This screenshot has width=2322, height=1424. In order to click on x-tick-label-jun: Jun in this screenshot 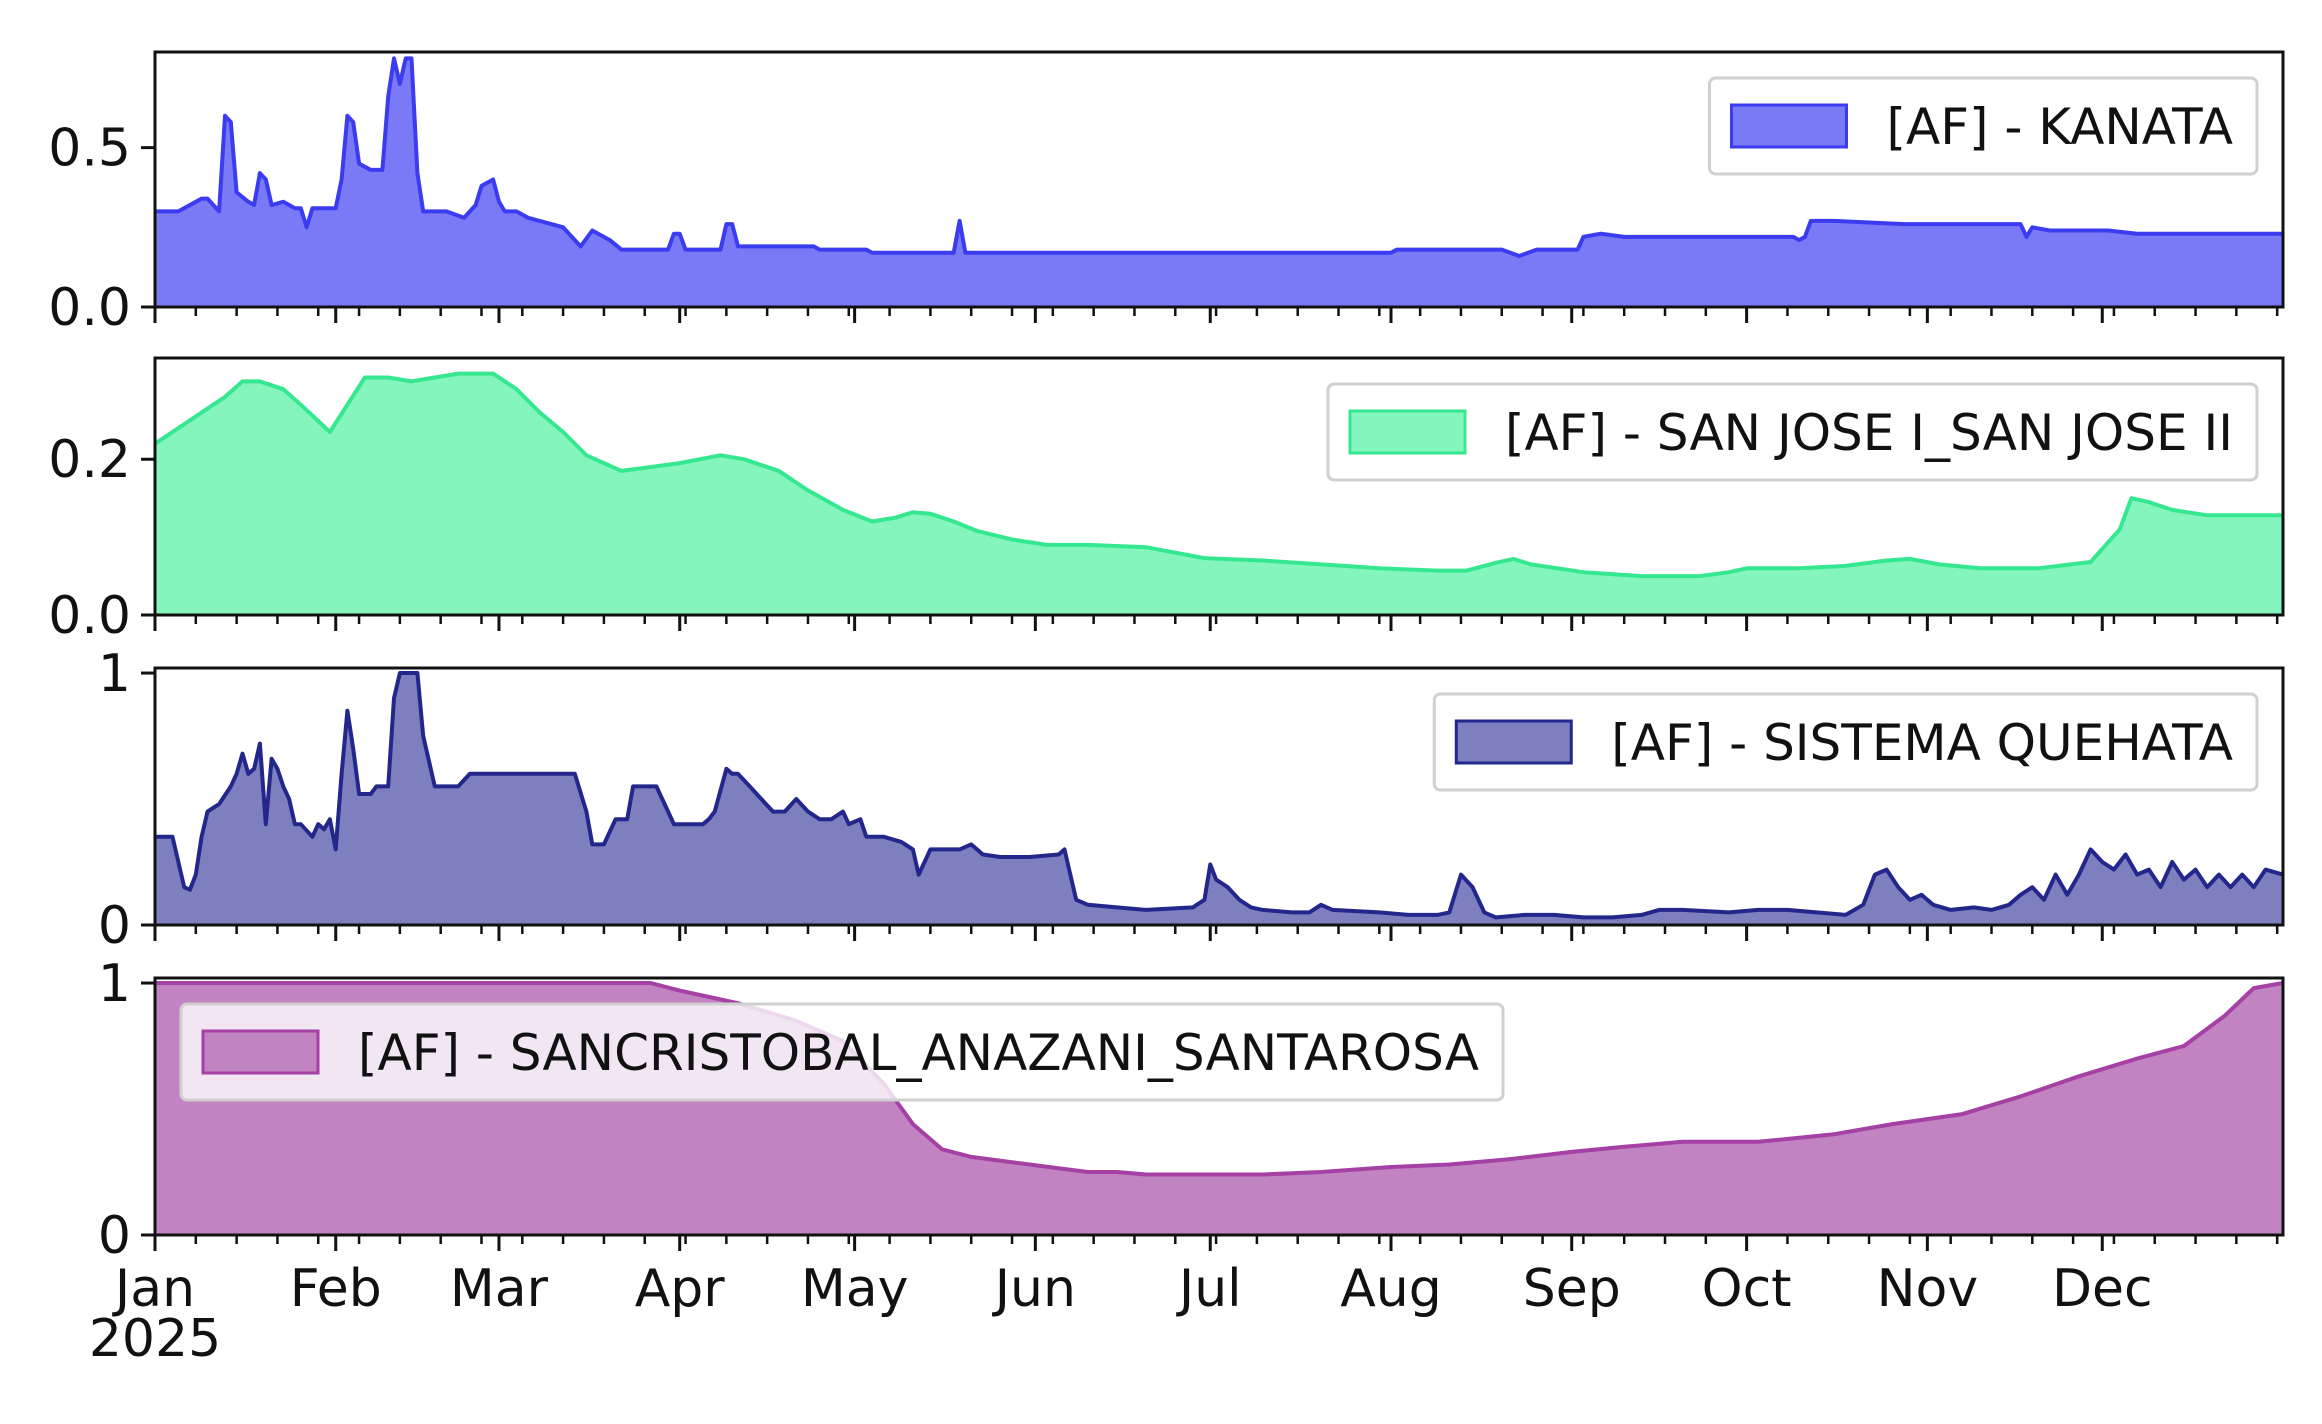, I will do `click(1034, 1289)`.